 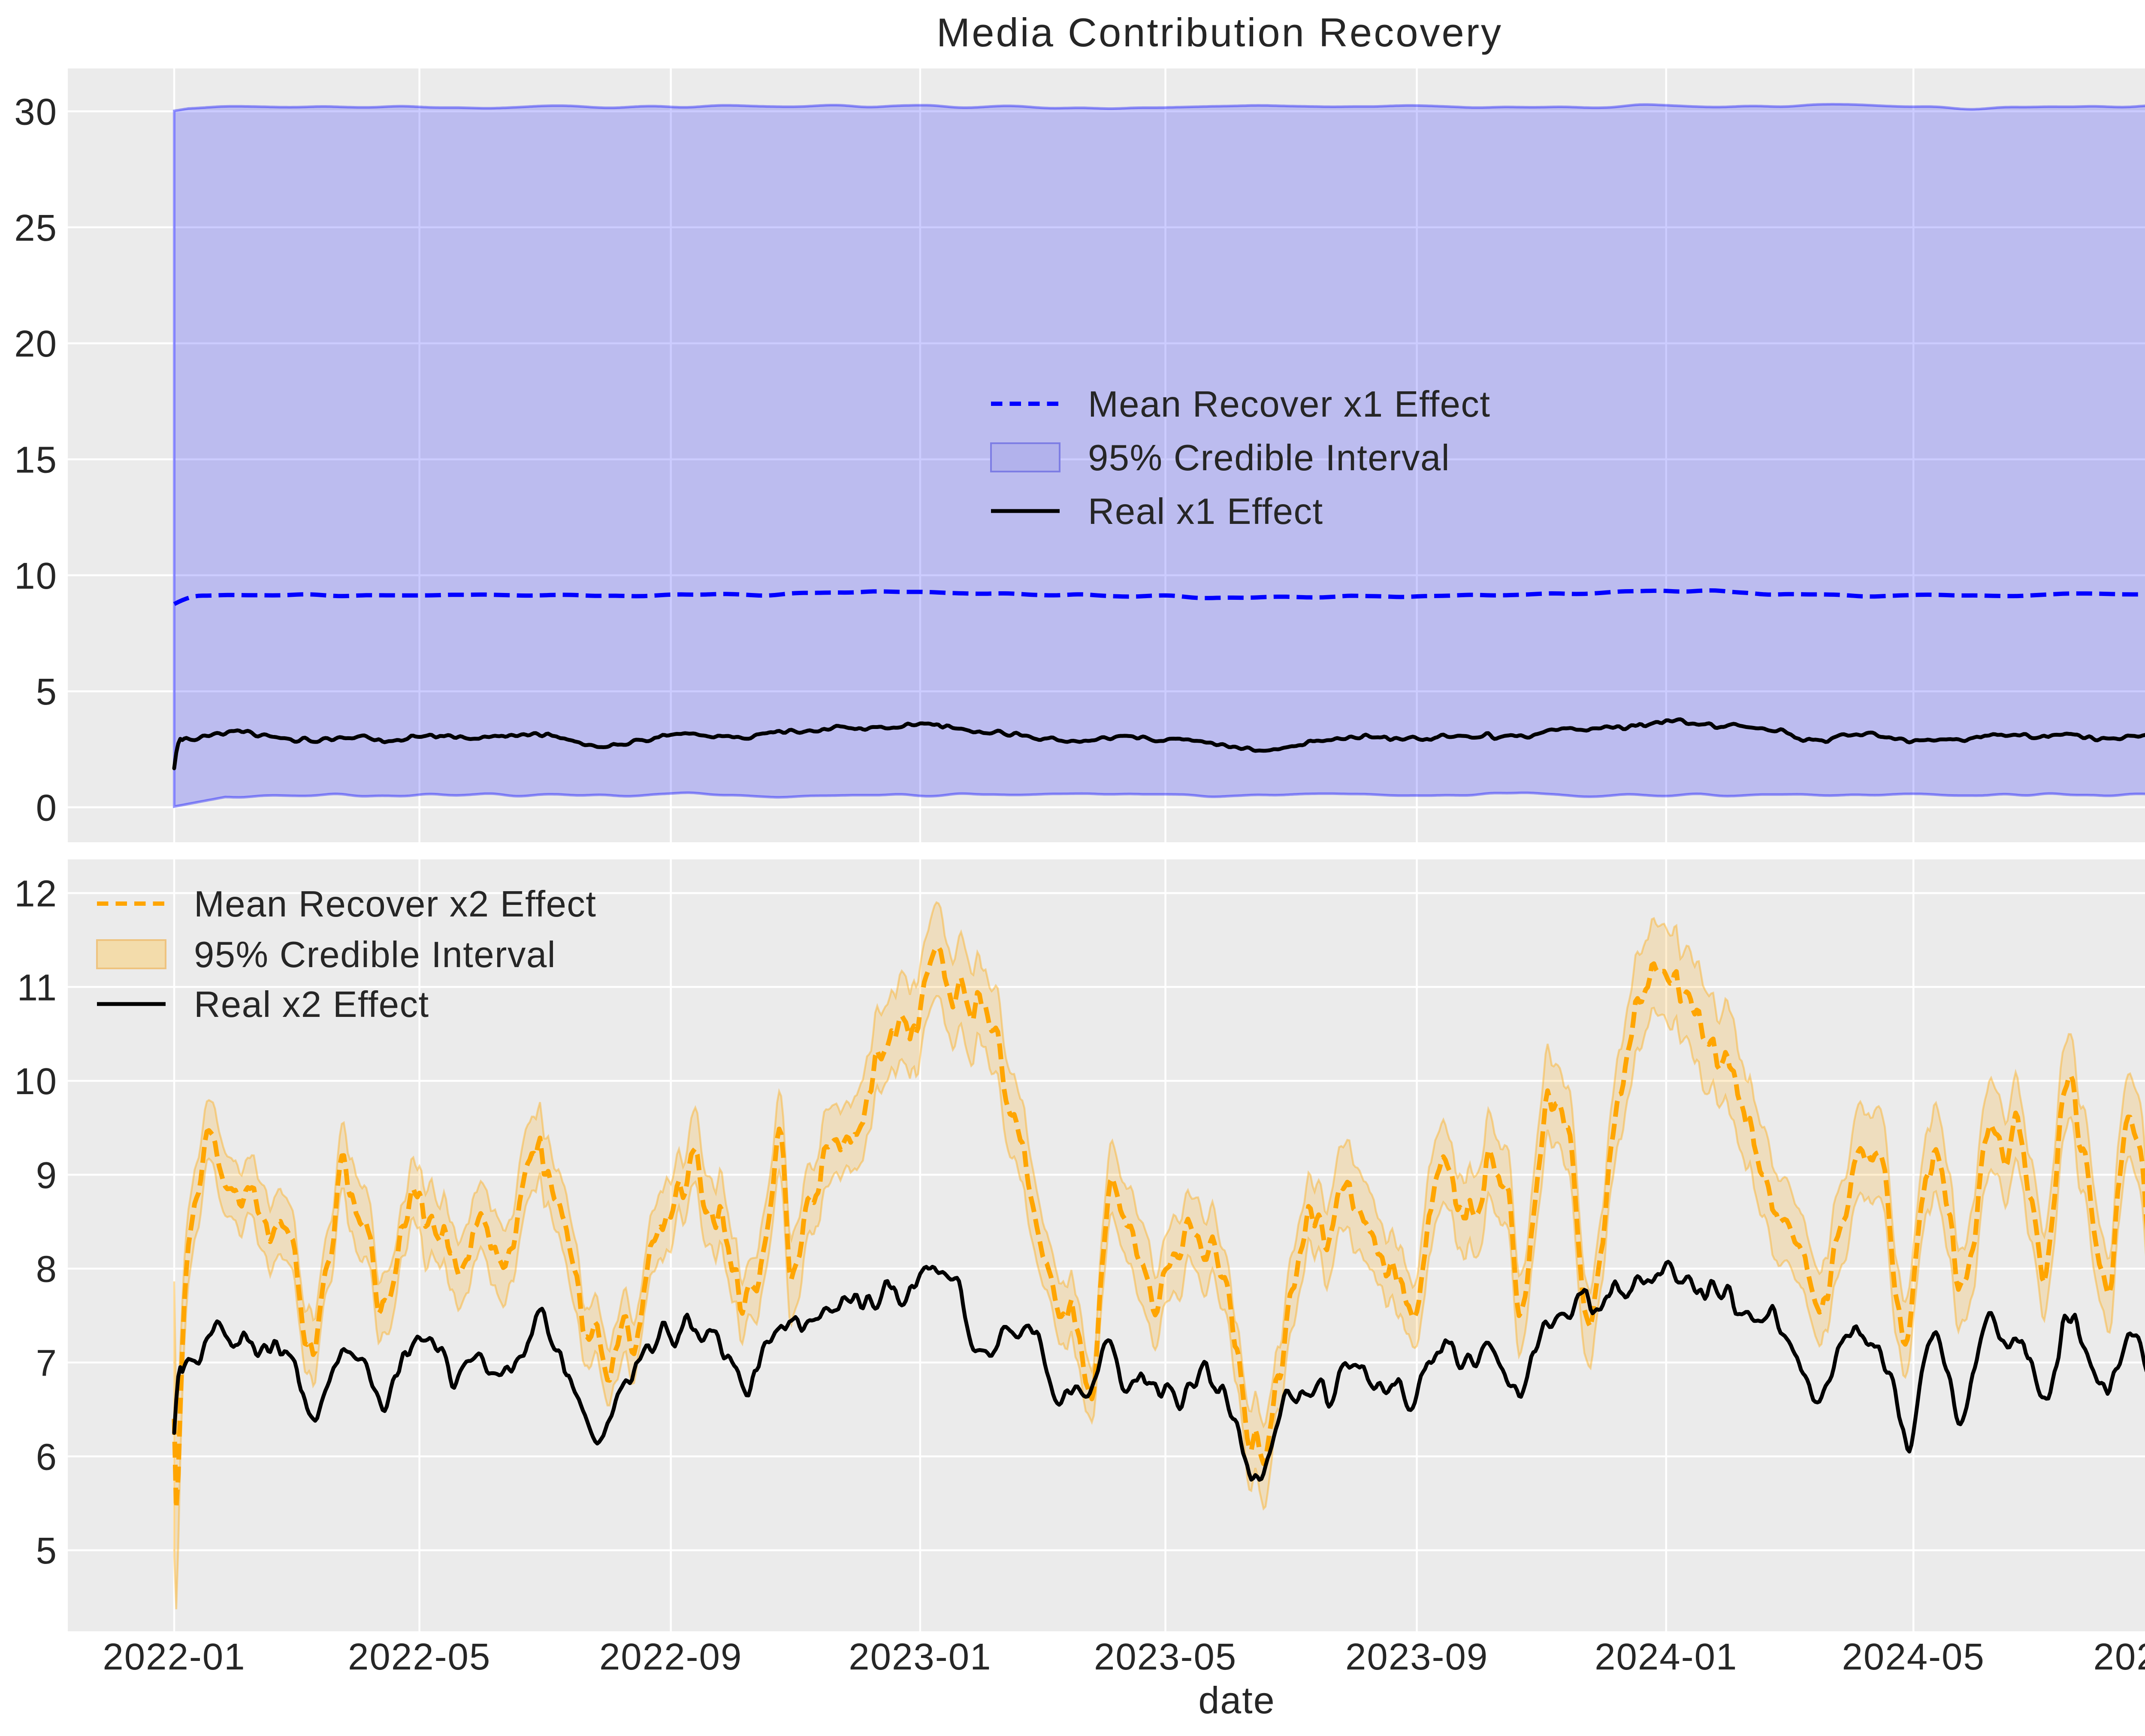 I want to click on svg-text: Media Contribution Recovery, so click(x=1220, y=32).